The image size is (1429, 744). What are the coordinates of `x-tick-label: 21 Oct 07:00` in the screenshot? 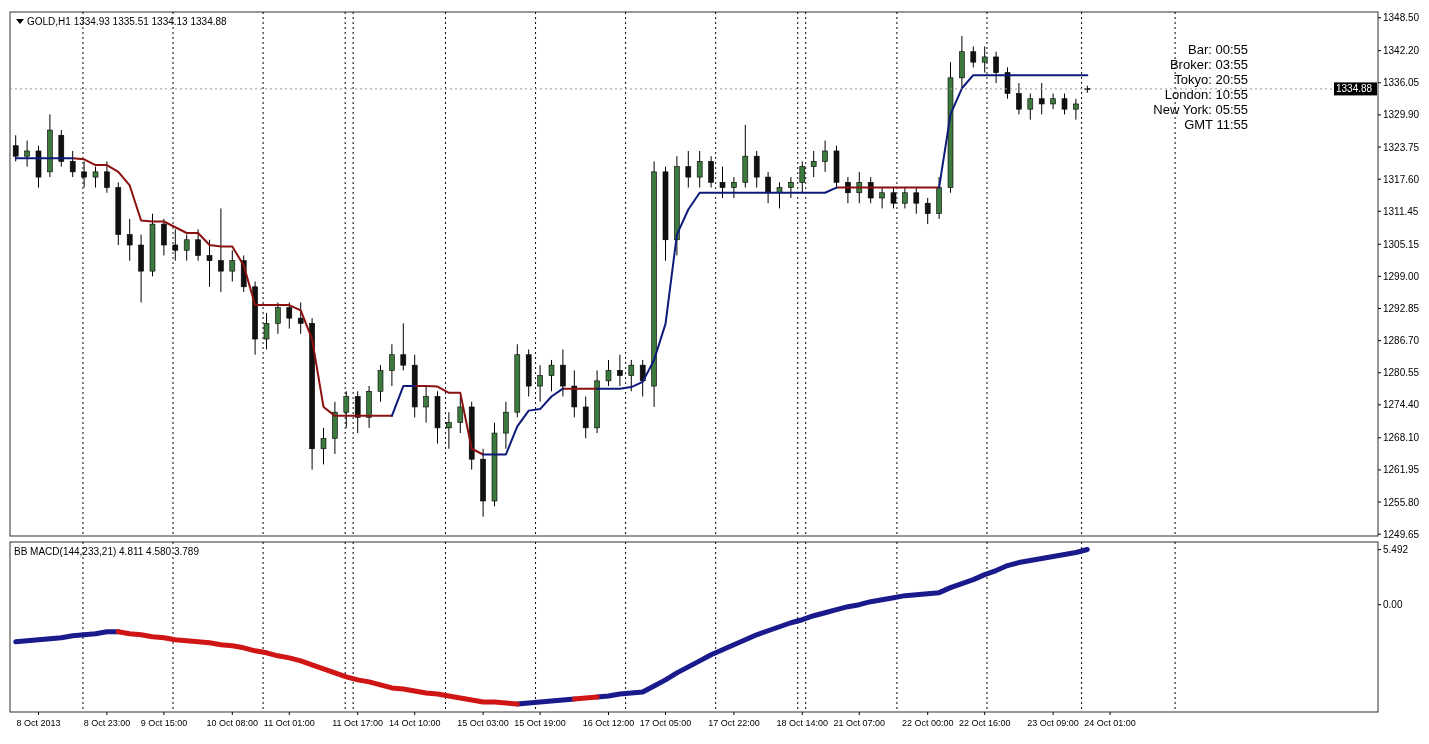 It's located at (859, 723).